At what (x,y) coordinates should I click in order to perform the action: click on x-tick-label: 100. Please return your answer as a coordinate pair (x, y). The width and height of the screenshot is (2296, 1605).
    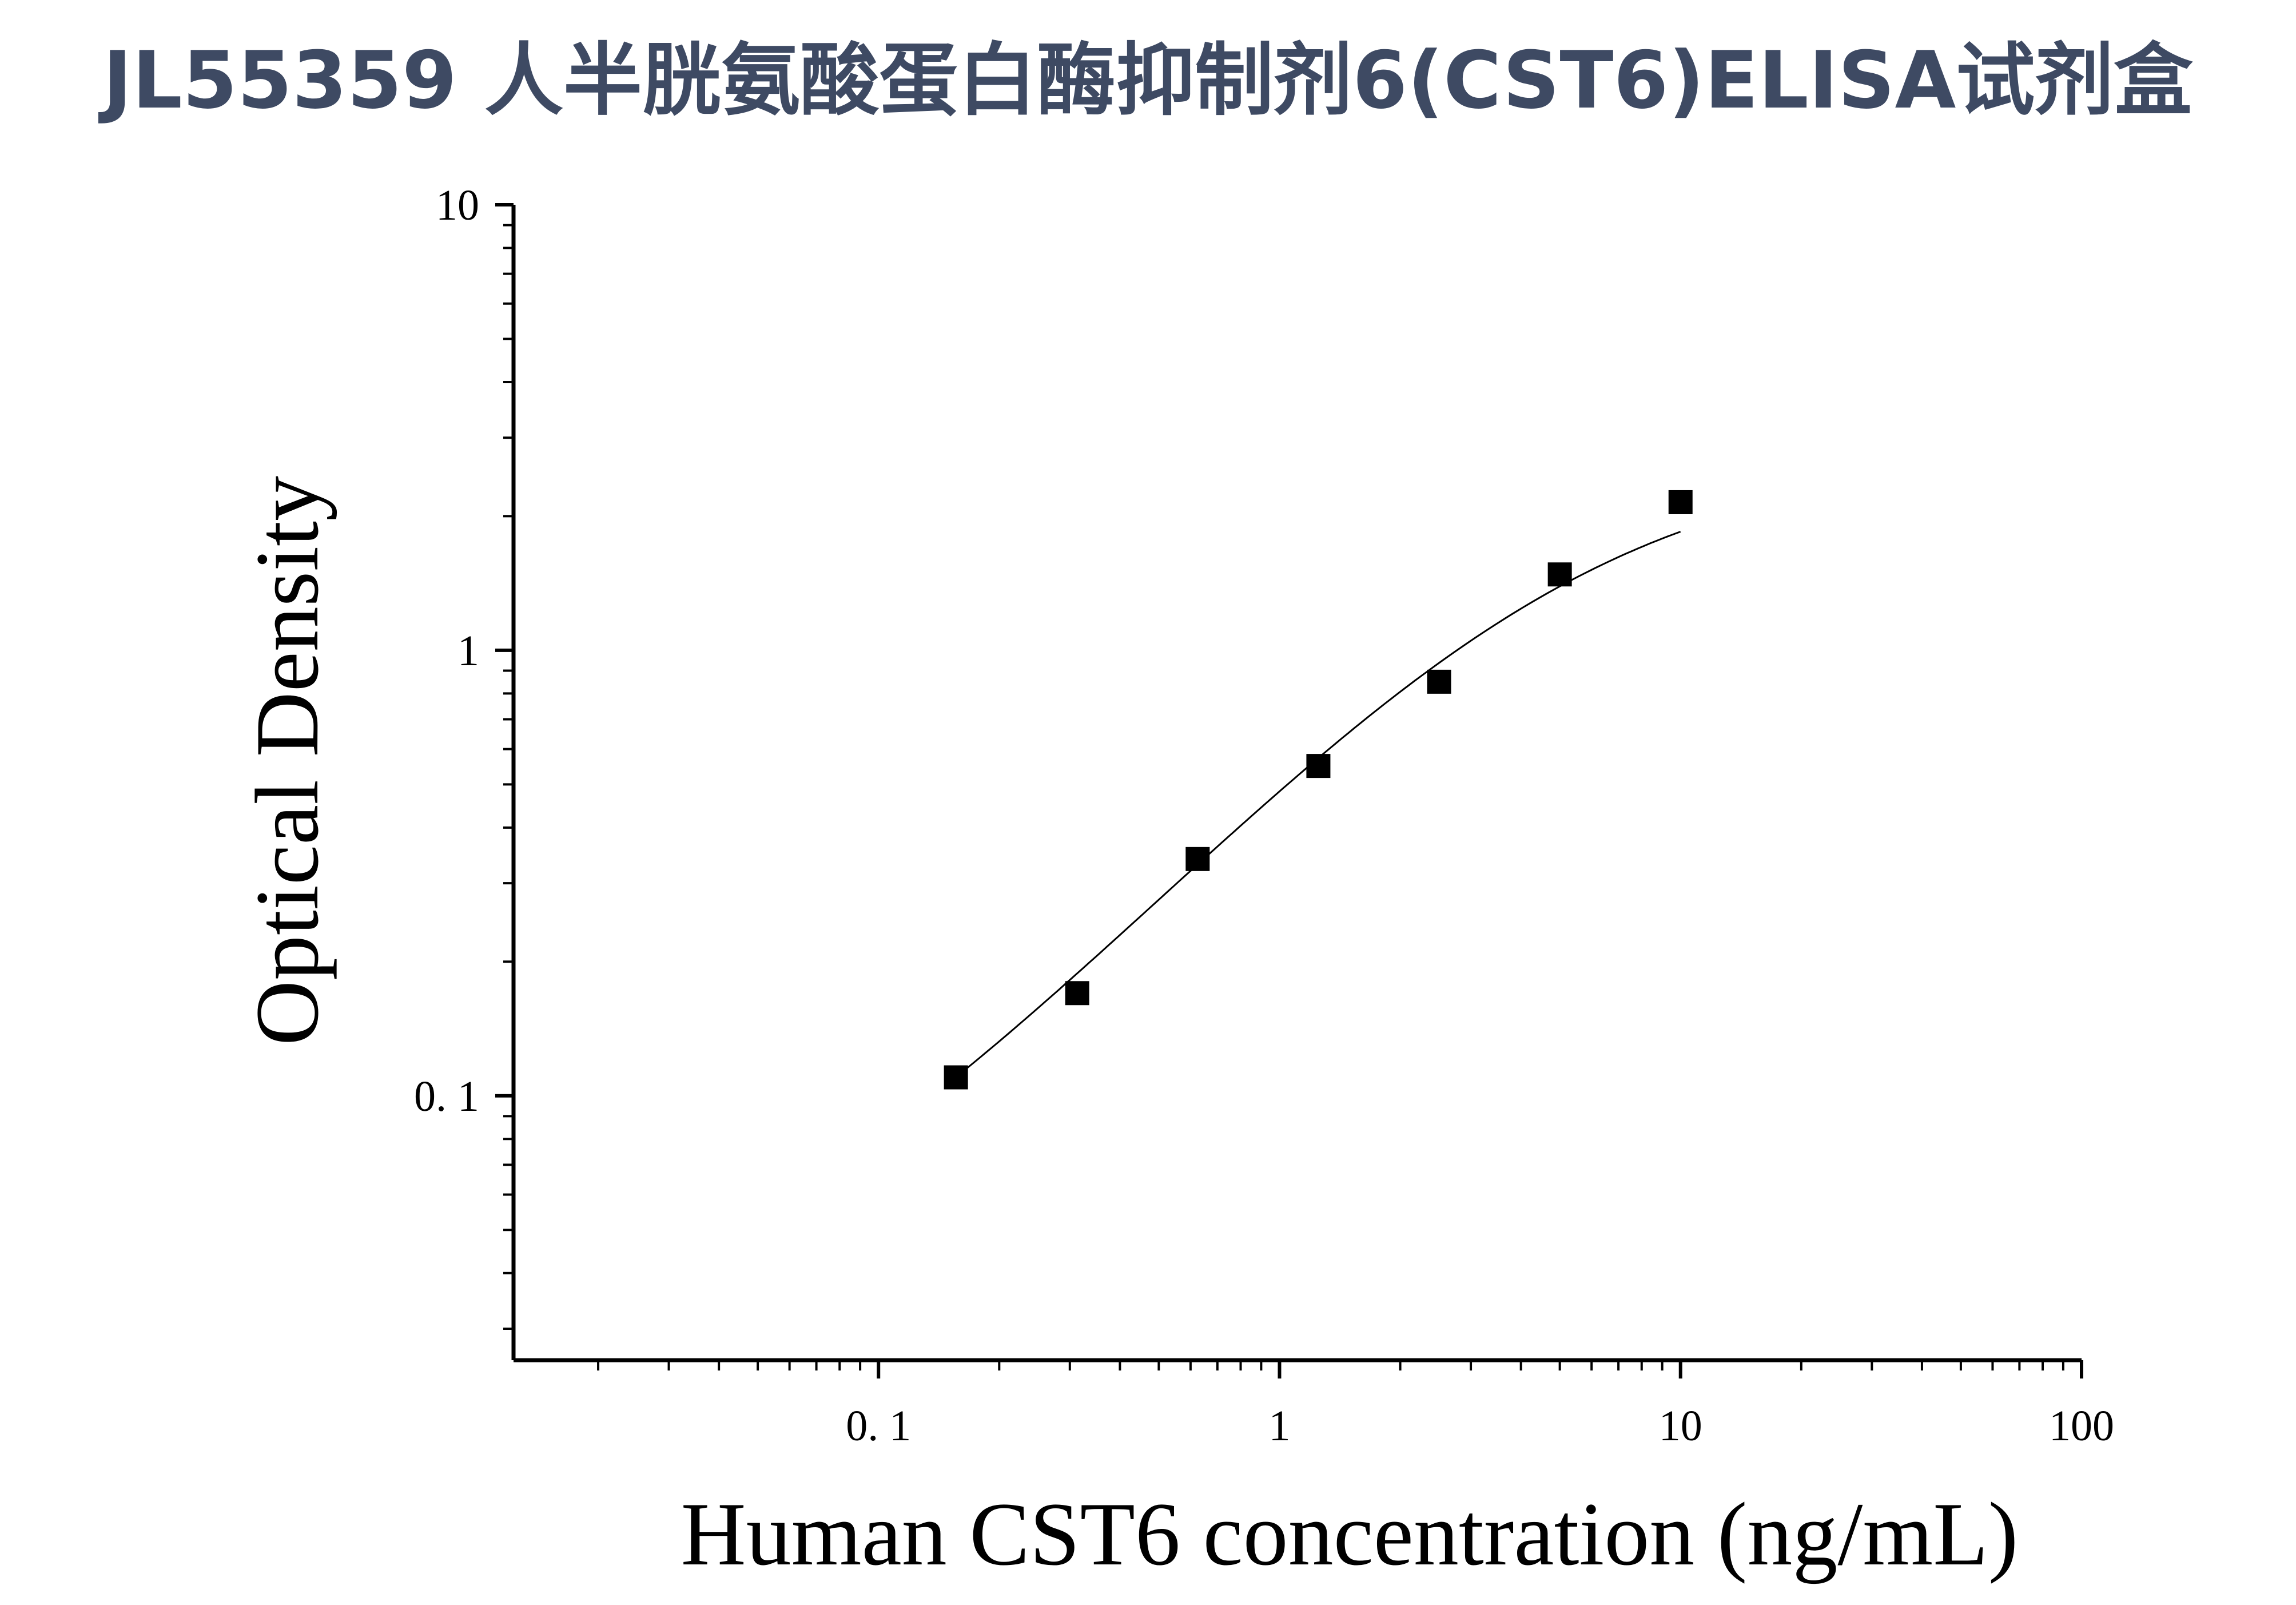
    Looking at the image, I should click on (2082, 1426).